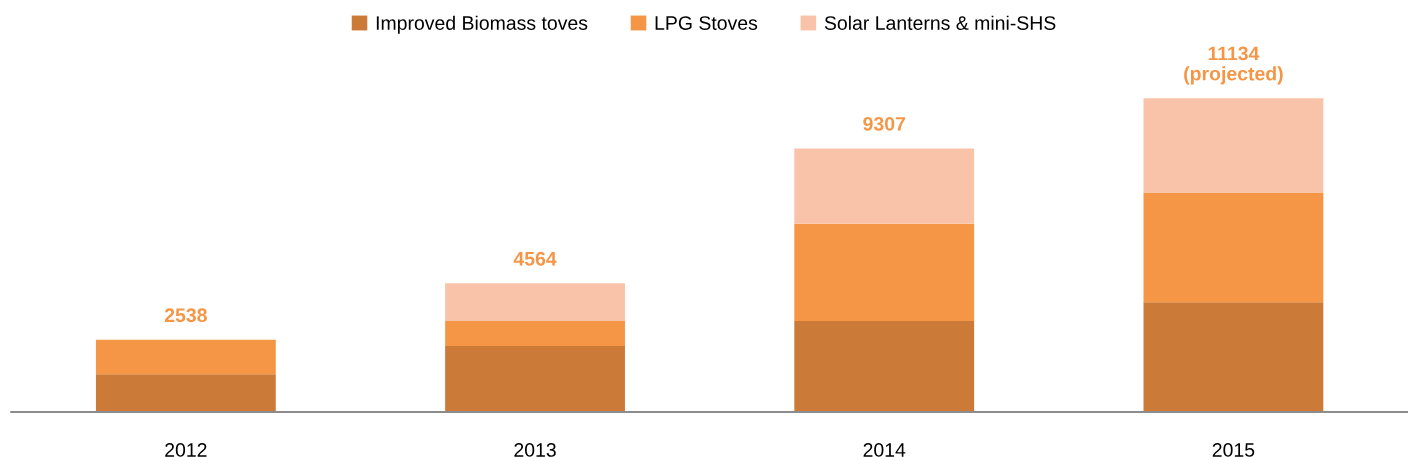  I want to click on legend-label: Improved Biomass toves, so click(482, 24).